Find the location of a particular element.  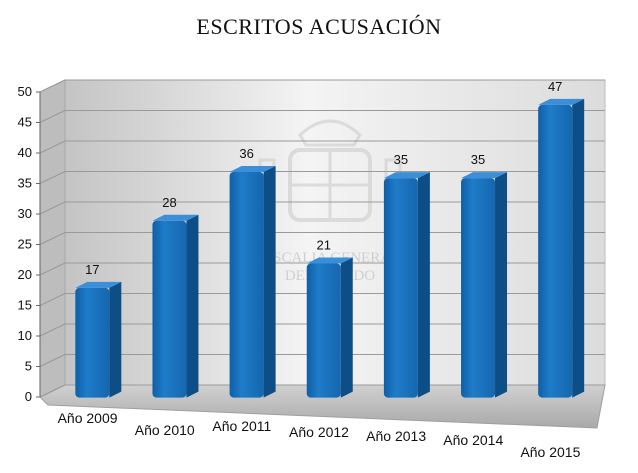

y-tick-label: 35 is located at coordinates (25, 183).